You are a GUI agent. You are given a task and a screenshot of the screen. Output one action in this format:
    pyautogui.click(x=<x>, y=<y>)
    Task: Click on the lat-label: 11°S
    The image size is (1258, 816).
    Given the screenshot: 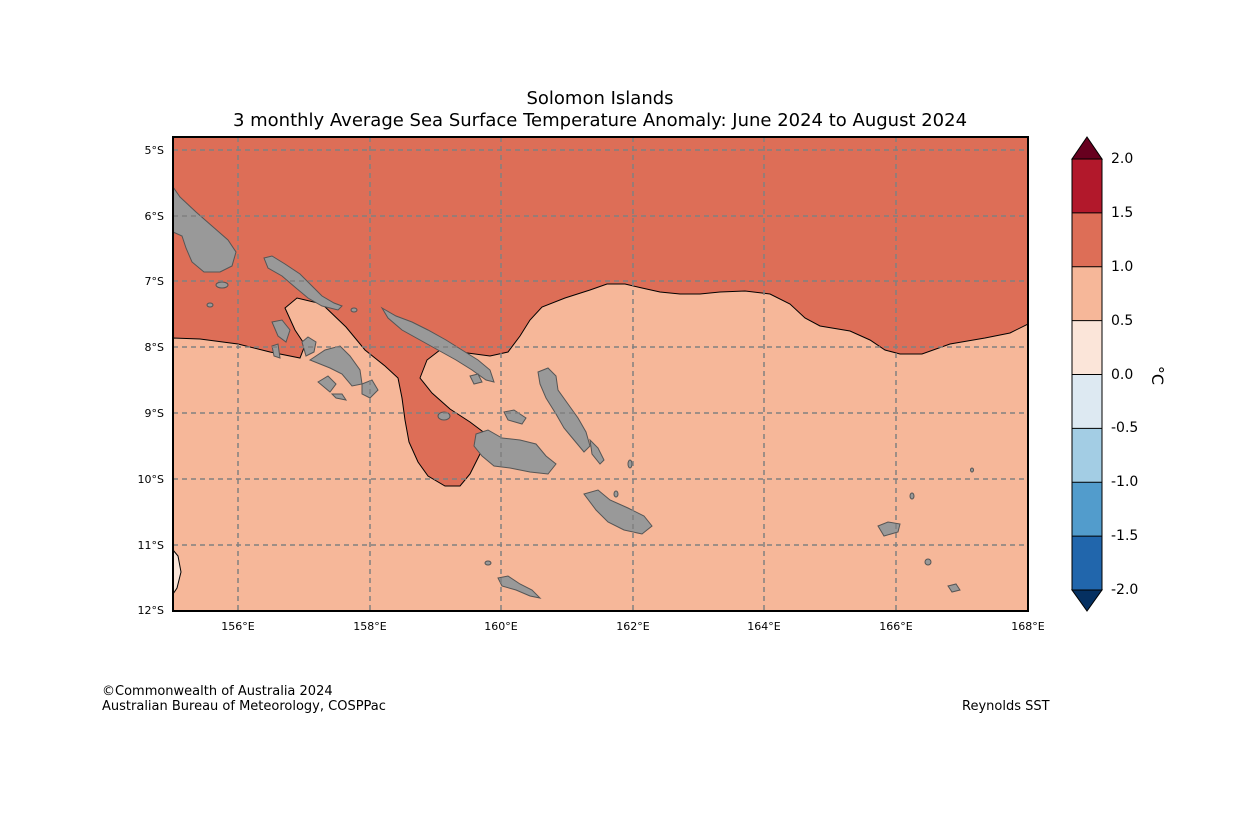 What is the action you would take?
    pyautogui.click(x=151, y=545)
    